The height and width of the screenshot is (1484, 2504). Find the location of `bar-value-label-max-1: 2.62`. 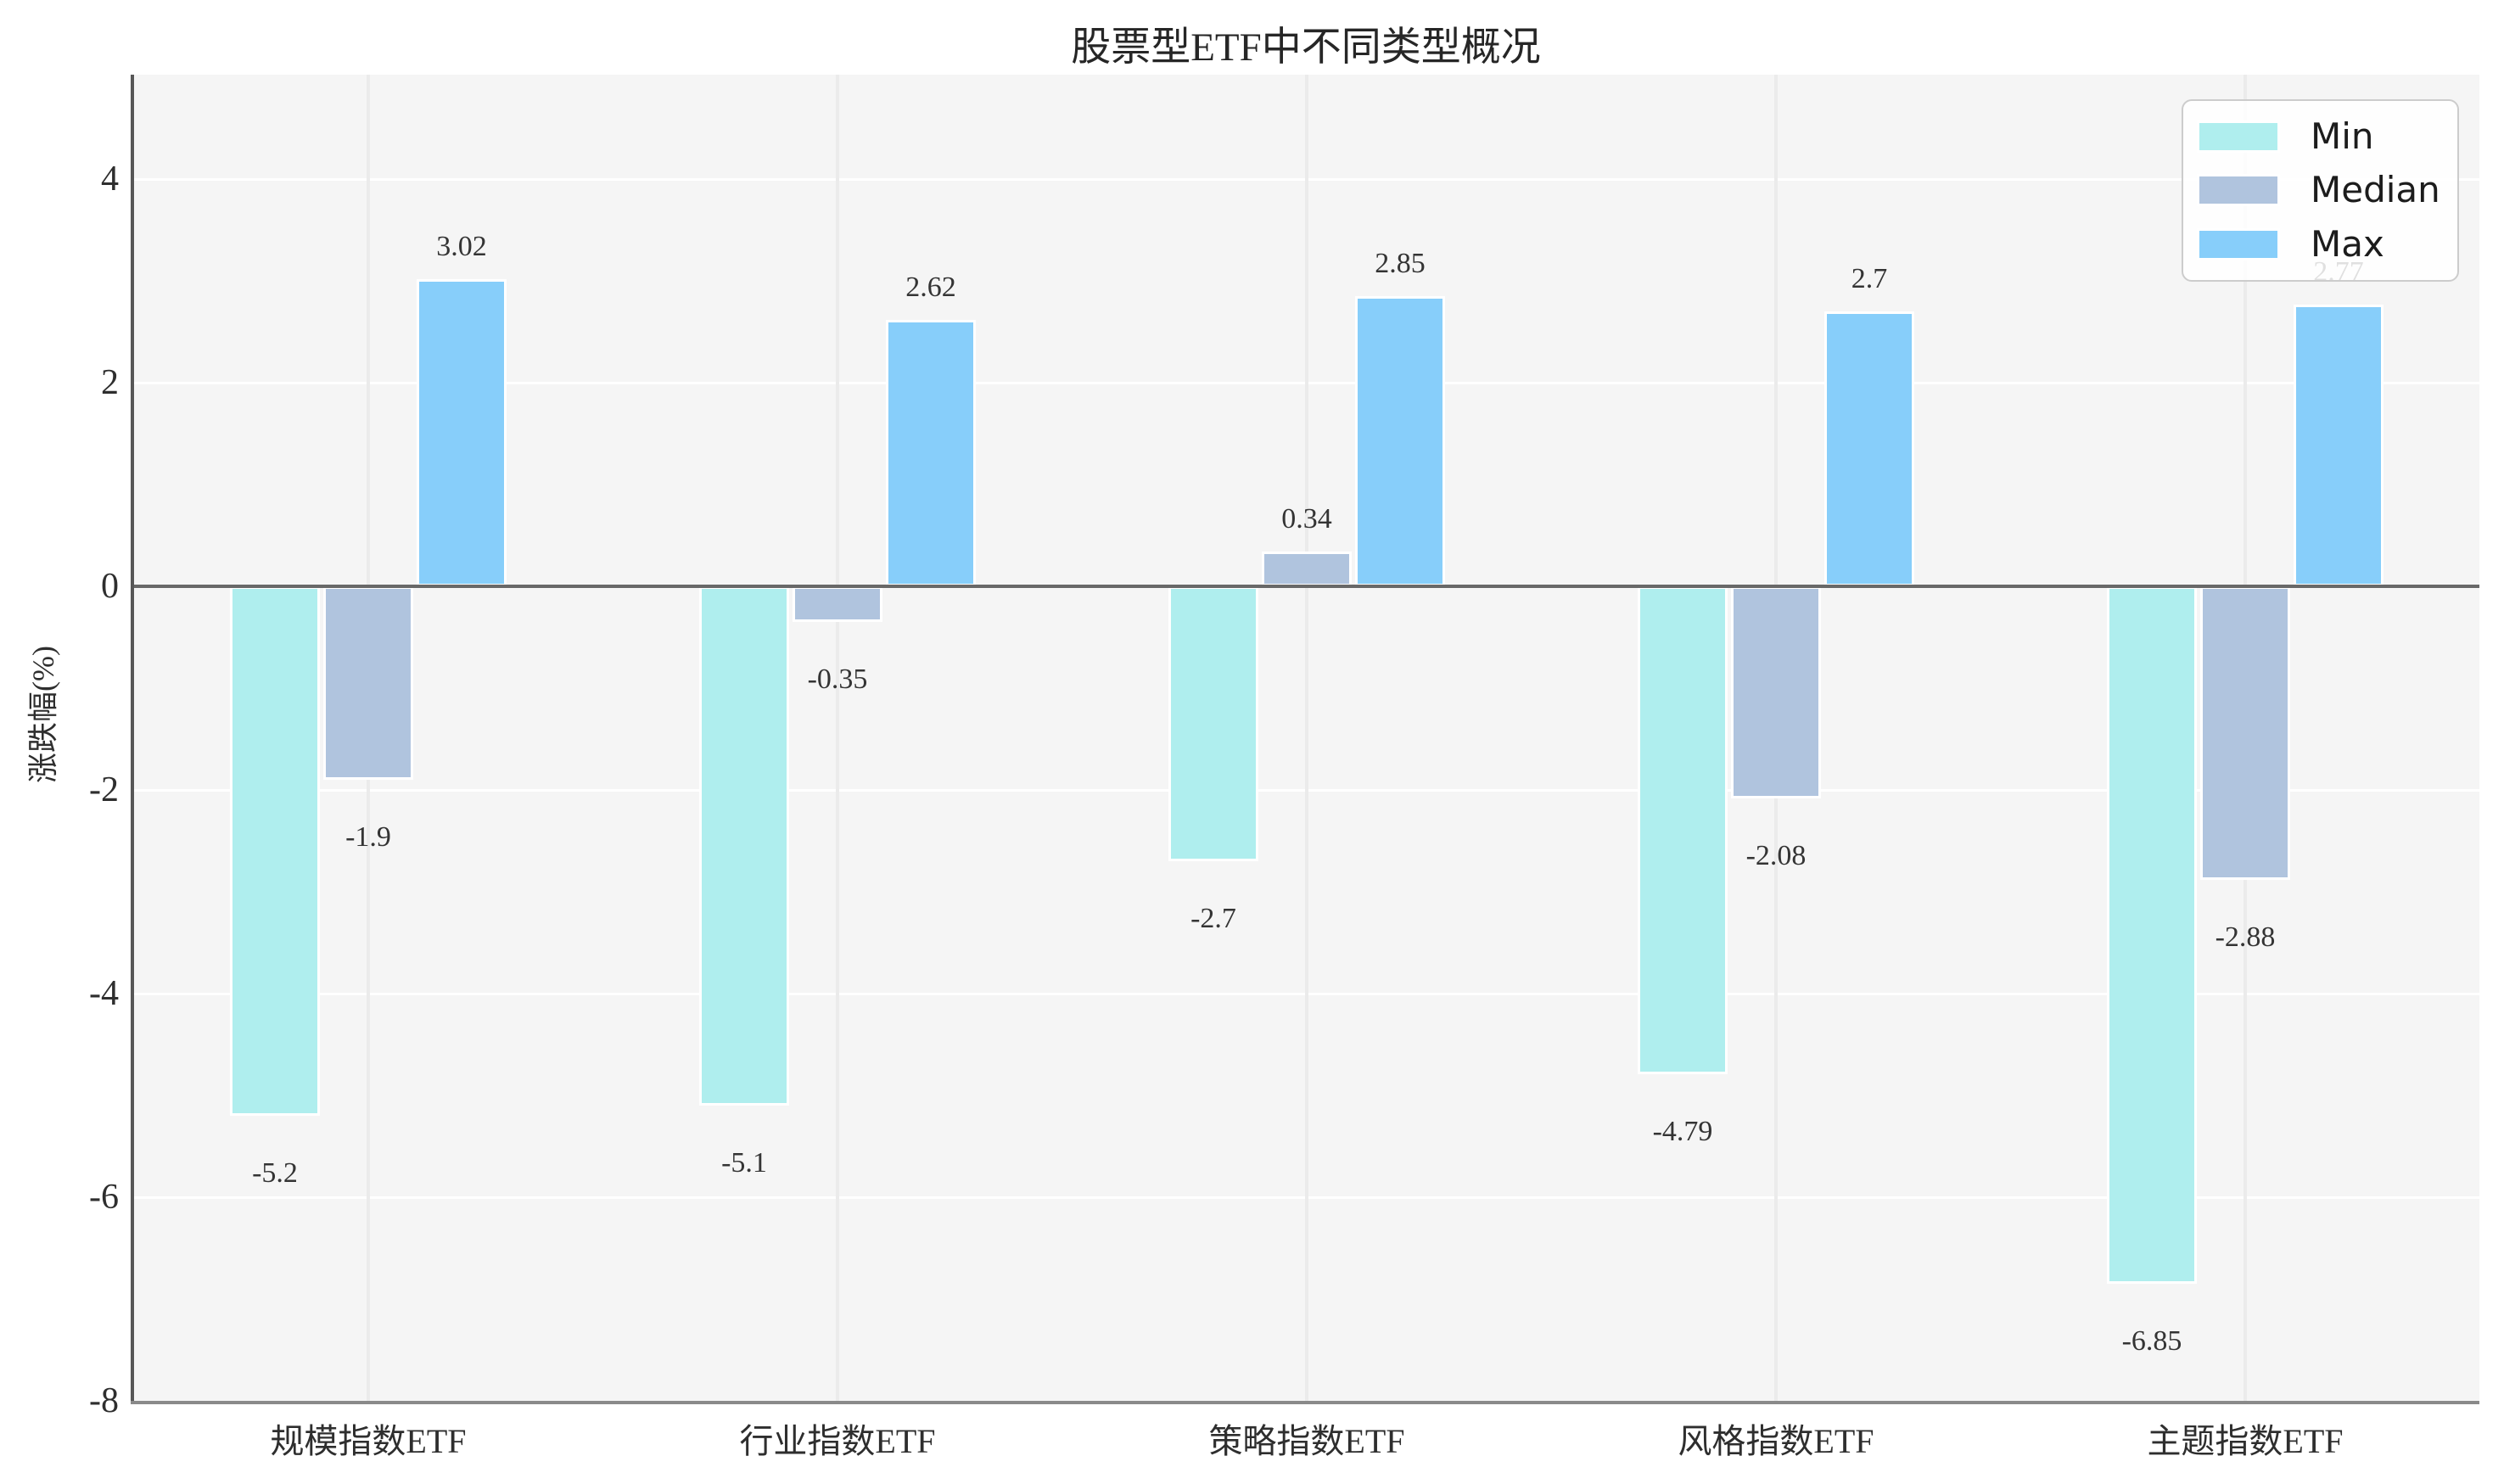

bar-value-label-max-1: 2.62 is located at coordinates (930, 287).